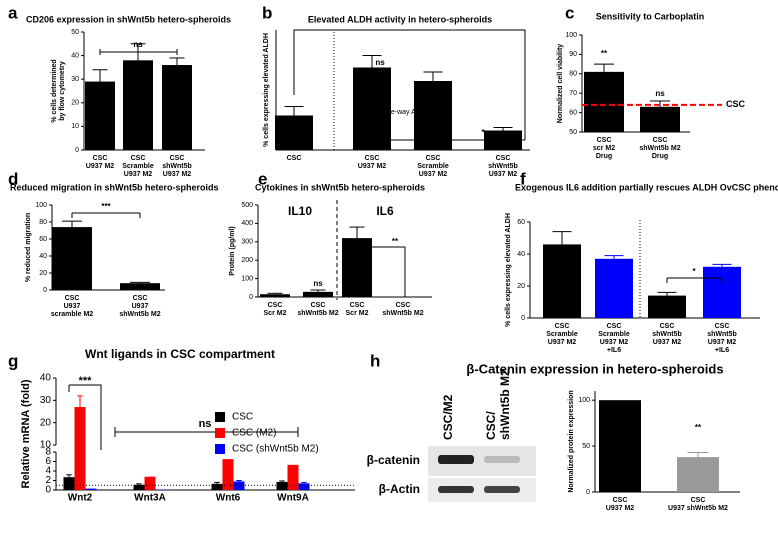 The height and width of the screenshot is (540, 778). Describe the element at coordinates (573, 93) in the screenshot. I see `y-tick-label: 70` at that location.